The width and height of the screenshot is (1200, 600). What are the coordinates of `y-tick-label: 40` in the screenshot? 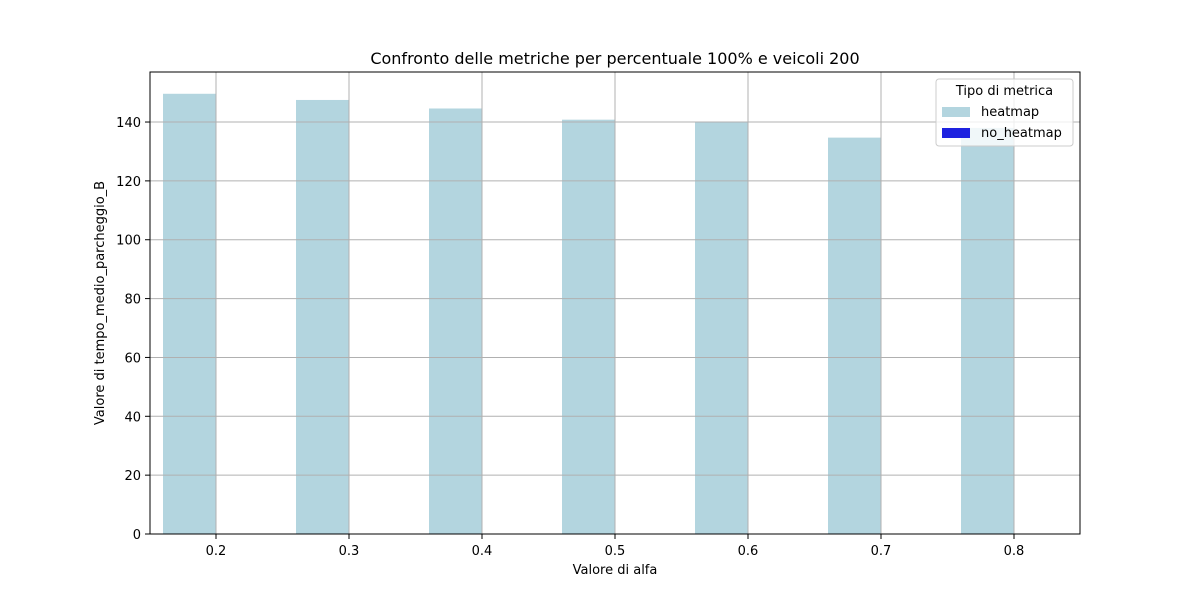 It's located at (132, 417).